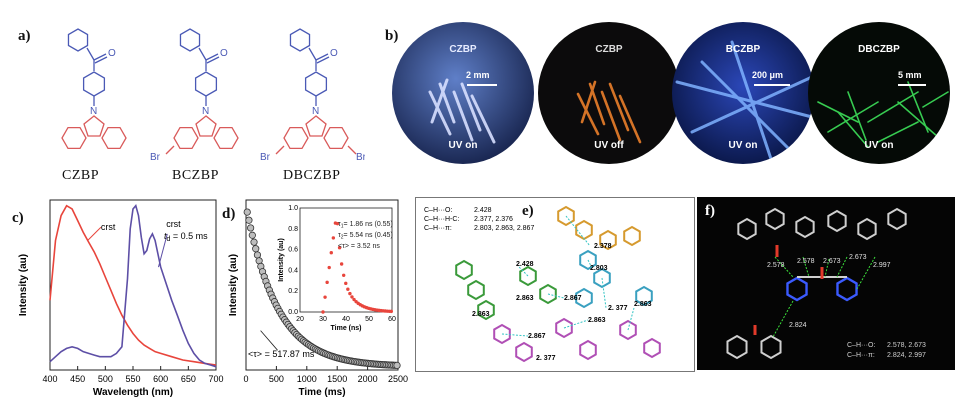  I want to click on legend-value: 2.377, 2.376, so click(493, 219).